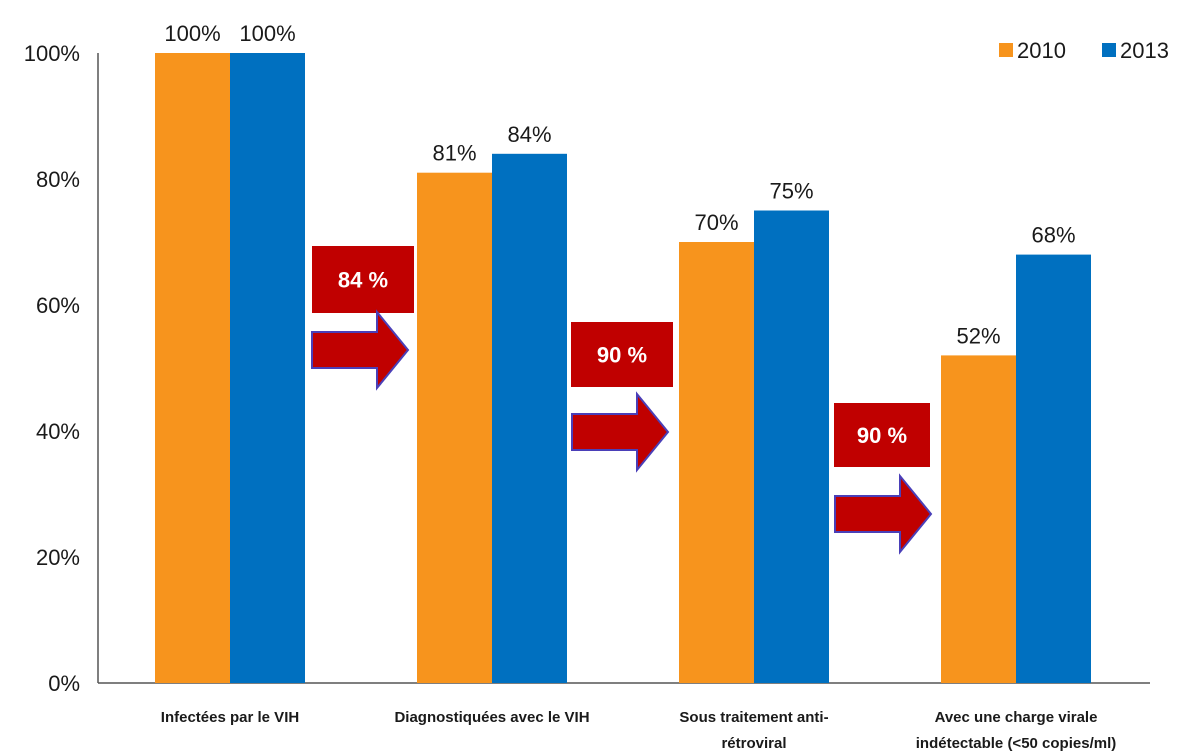  Describe the element at coordinates (1041, 50) in the screenshot. I see `legend-label: 2010` at that location.